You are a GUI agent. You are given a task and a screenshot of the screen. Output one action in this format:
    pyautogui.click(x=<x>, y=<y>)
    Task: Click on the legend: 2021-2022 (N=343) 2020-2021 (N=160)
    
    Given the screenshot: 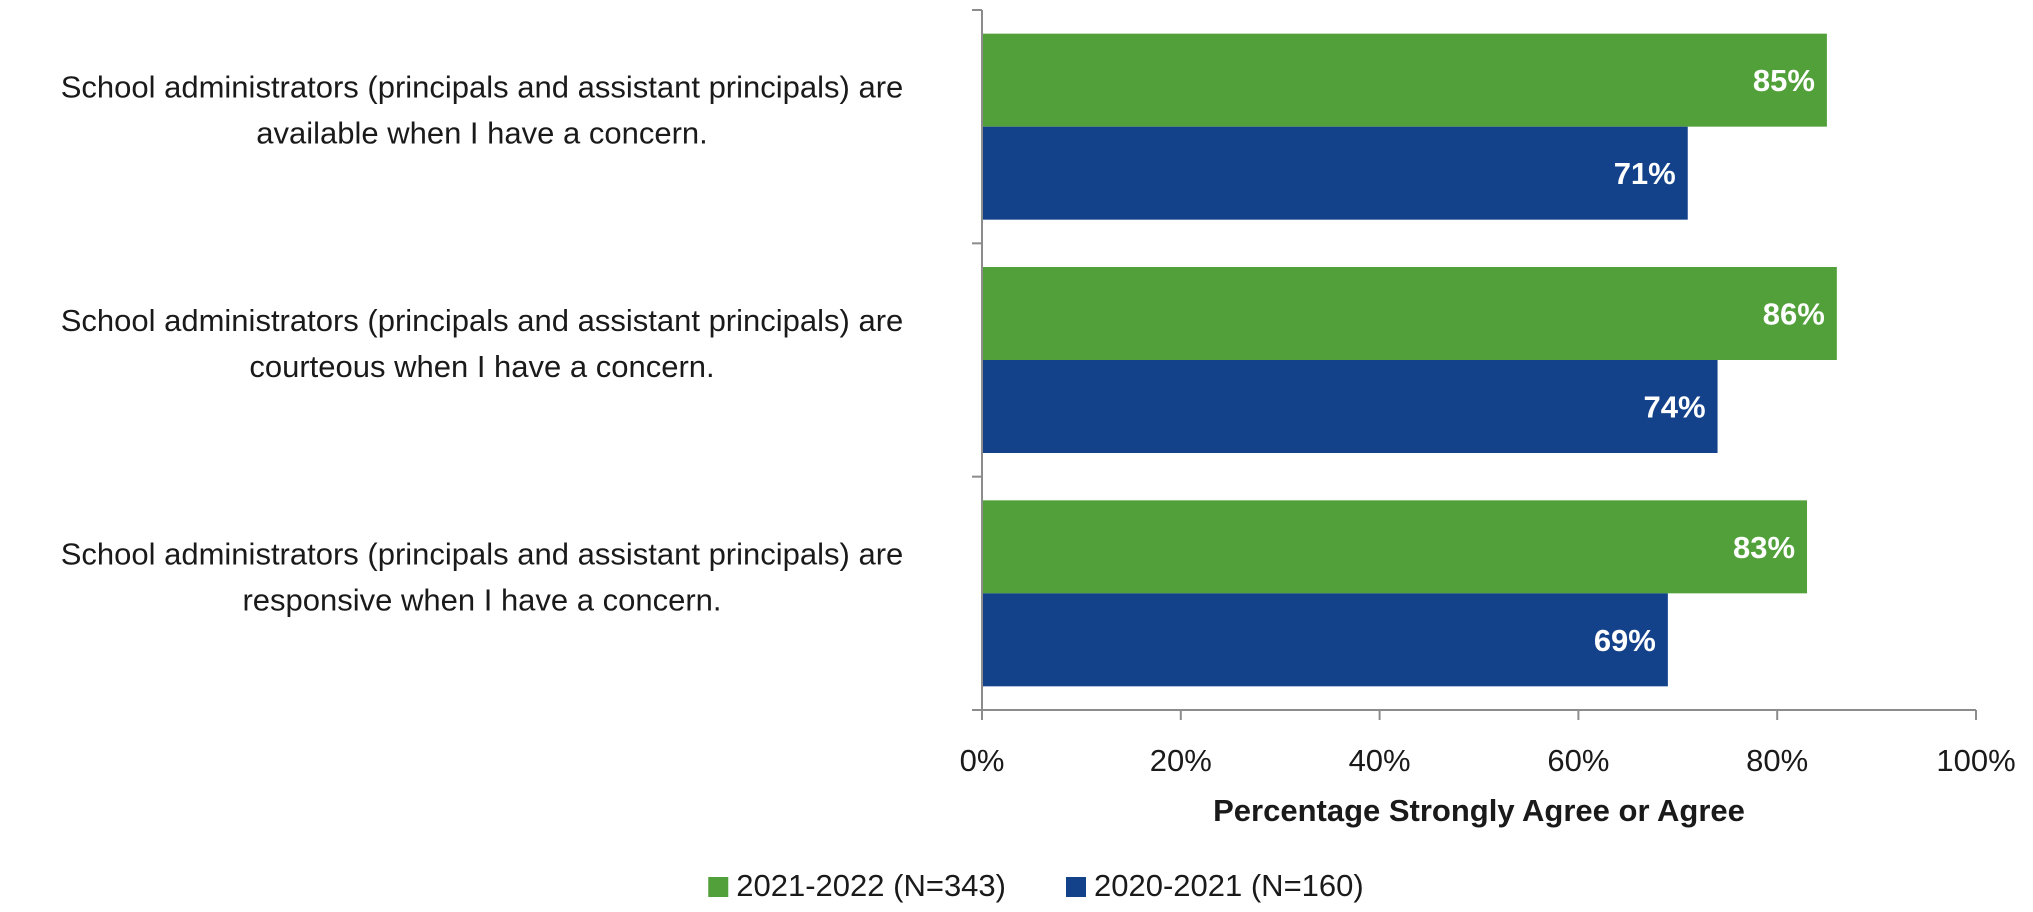 What is the action you would take?
    pyautogui.click(x=1036, y=885)
    